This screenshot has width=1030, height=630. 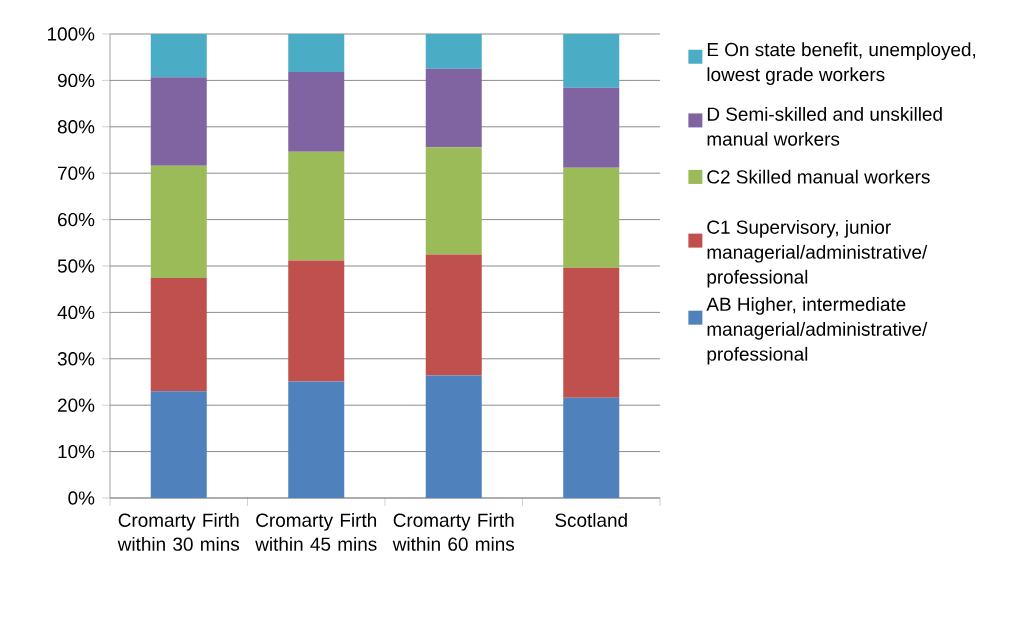 What do you see at coordinates (76, 80) in the screenshot?
I see `y-tick-label: 90%` at bounding box center [76, 80].